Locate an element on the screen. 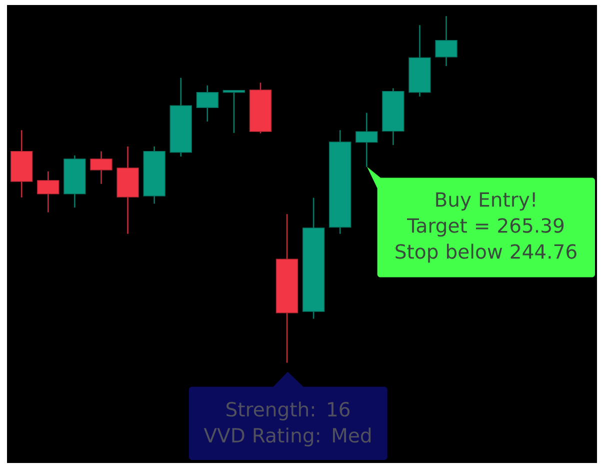  annotation: Buy Entry! Target = 265.39 Stop below 244.76 is located at coordinates (486, 227).